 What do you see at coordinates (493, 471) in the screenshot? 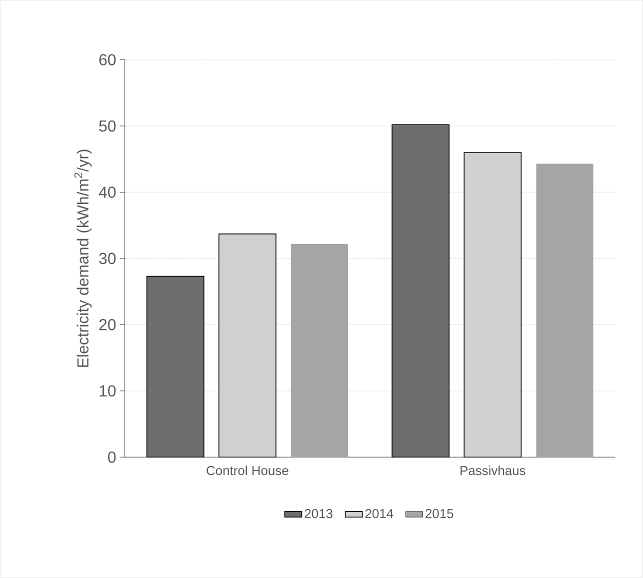
I see `x-tick-label: Passivhaus` at bounding box center [493, 471].